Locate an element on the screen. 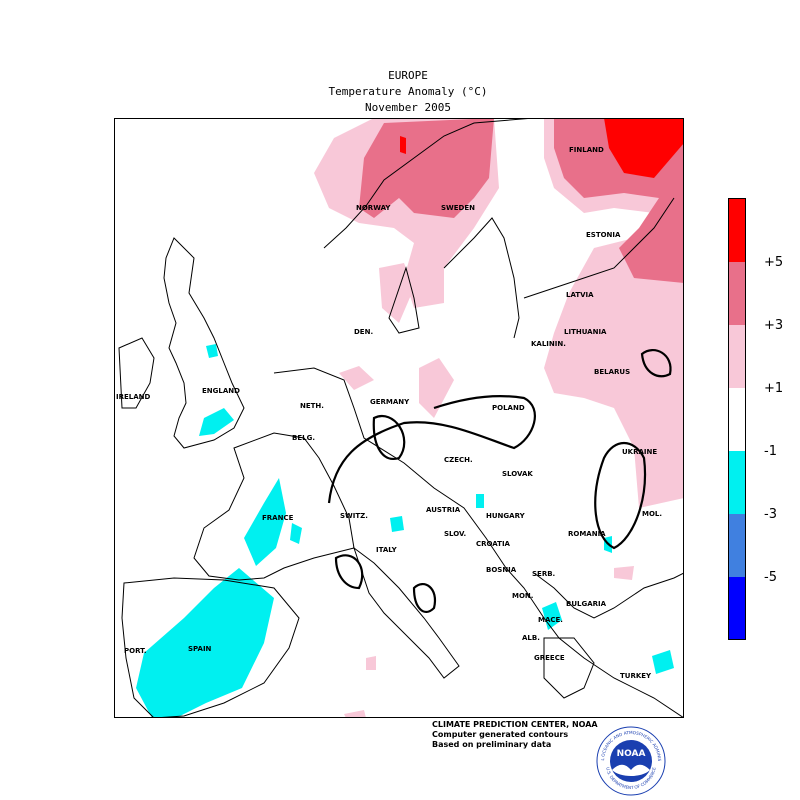 The width and height of the screenshot is (800, 800). country-label: IRELAND is located at coordinates (133, 397).